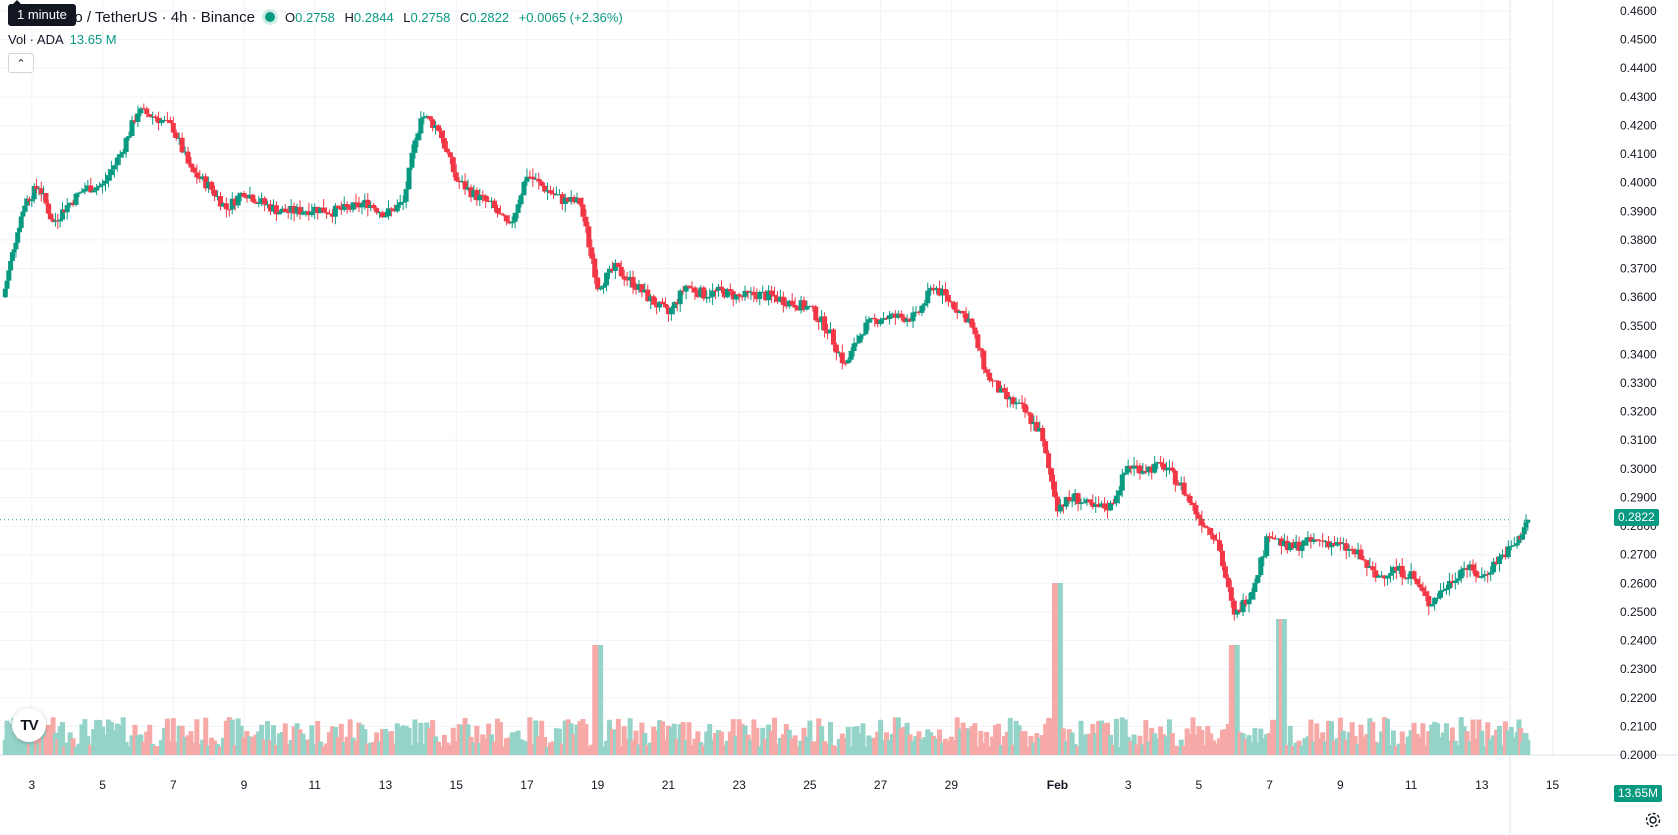 This screenshot has height=835, width=1678. Describe the element at coordinates (36, 39) in the screenshot. I see `volume-label: Vol · ADA` at that location.